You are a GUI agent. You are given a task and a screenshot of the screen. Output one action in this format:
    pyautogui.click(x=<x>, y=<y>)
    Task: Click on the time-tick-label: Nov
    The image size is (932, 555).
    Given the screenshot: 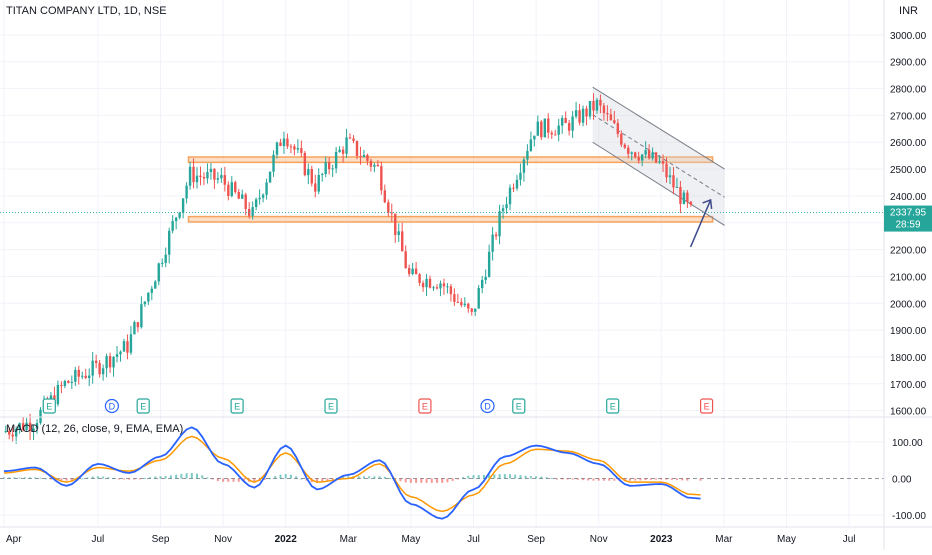 What is the action you would take?
    pyautogui.click(x=599, y=539)
    